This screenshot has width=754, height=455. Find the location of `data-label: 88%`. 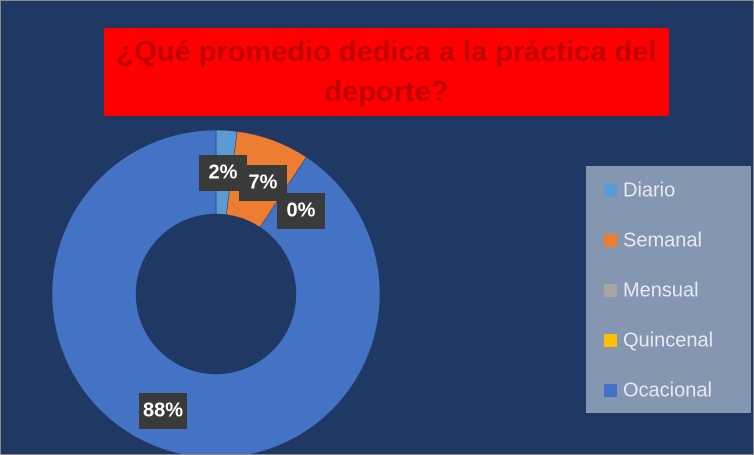

data-label: 88% is located at coordinates (163, 410).